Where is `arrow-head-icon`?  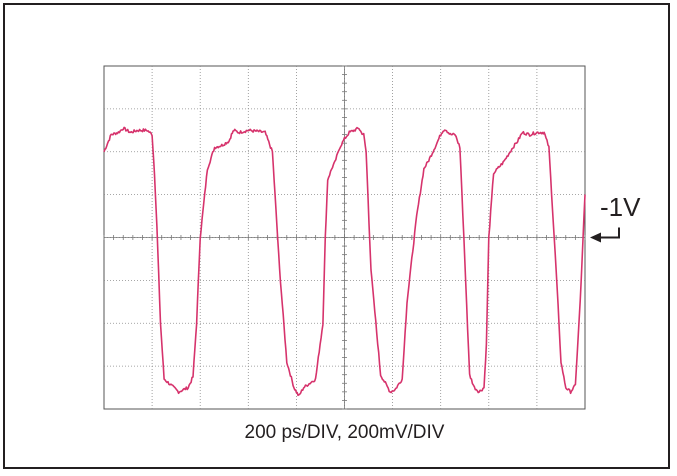 arrow-head-icon is located at coordinates (595, 237).